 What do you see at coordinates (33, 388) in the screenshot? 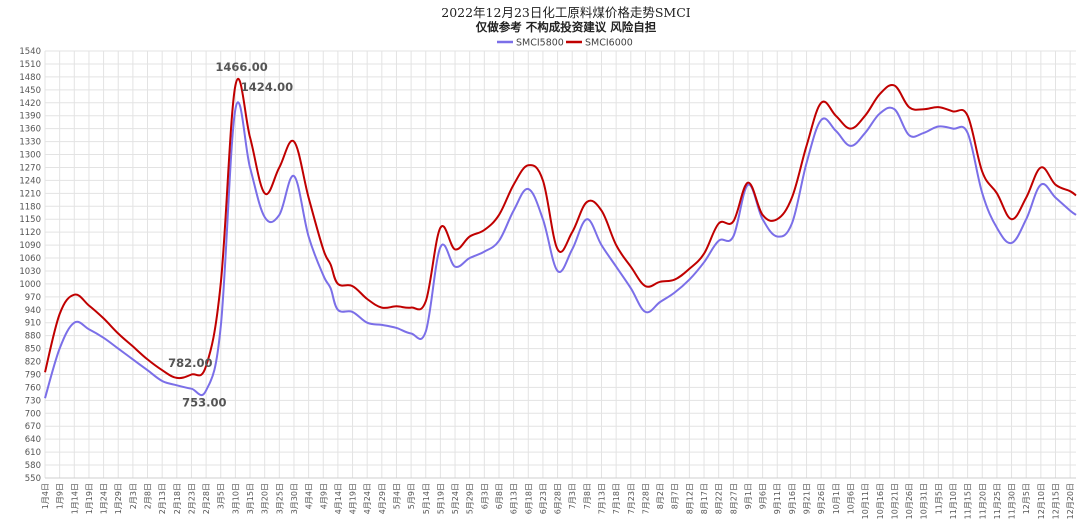
I see `y-tick-label: 760` at bounding box center [33, 388].